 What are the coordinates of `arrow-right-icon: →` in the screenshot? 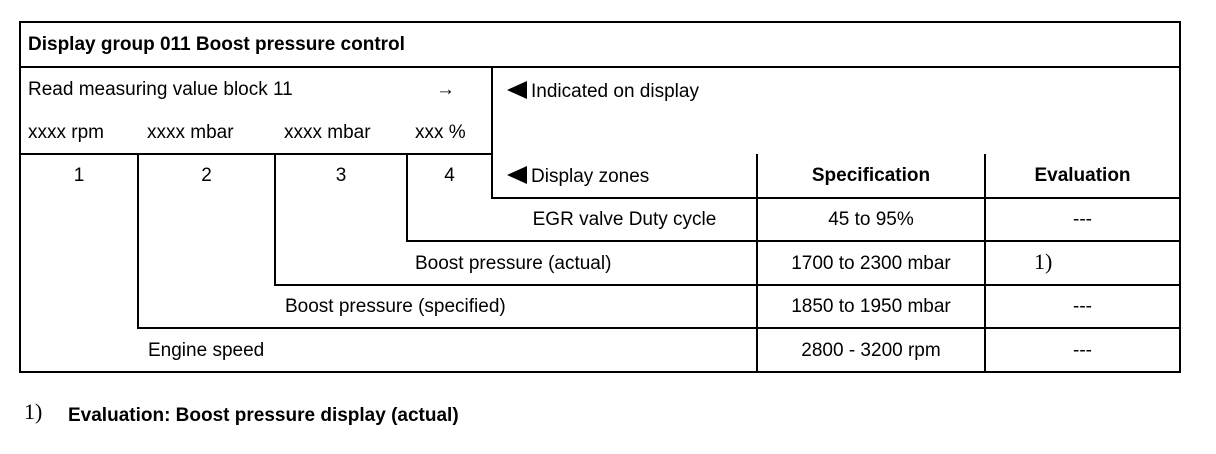 It's located at (445, 89).